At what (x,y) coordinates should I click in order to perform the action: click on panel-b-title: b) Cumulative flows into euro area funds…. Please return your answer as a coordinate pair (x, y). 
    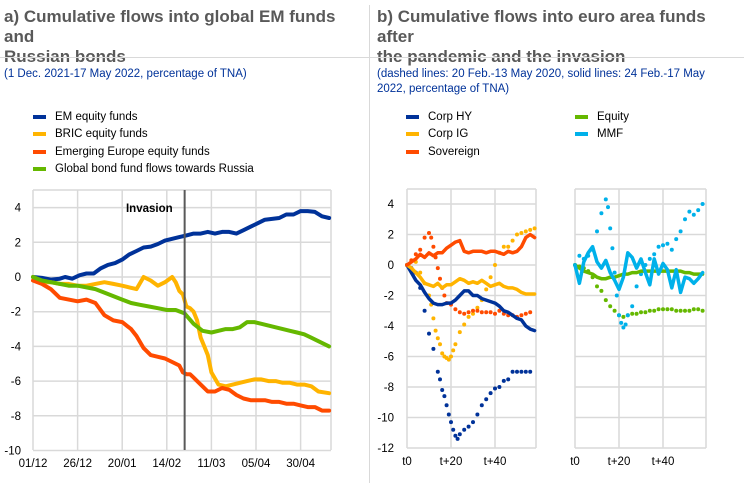
    Looking at the image, I should click on (559, 37).